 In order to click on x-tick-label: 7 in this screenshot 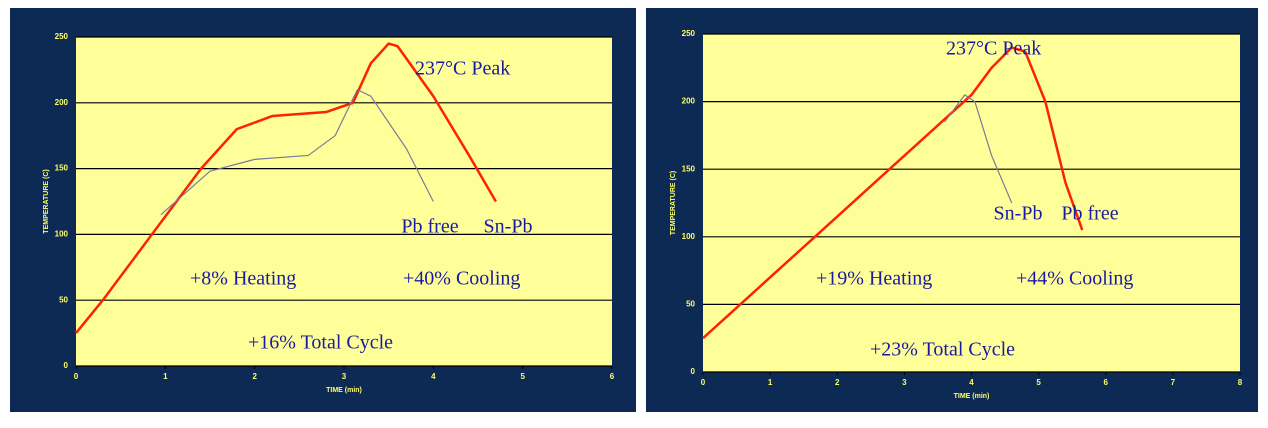, I will do `click(1173, 382)`.